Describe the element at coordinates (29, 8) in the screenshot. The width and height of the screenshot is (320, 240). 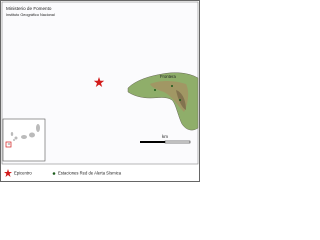
I see `title: Ministerio de Fomento` at that location.